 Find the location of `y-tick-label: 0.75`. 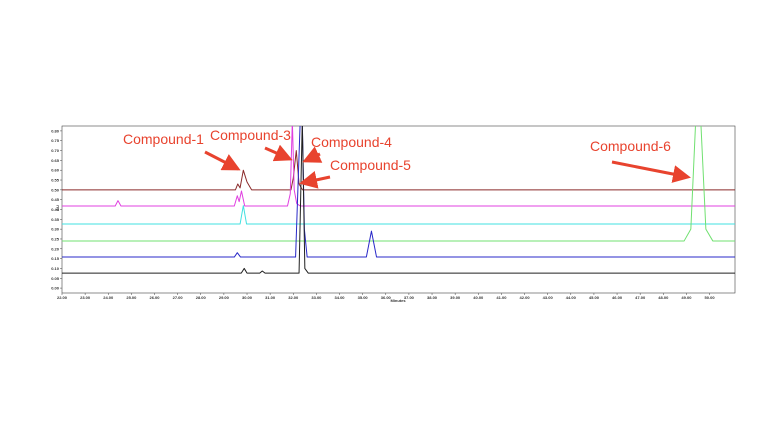

y-tick-label: 0.75 is located at coordinates (55, 140).